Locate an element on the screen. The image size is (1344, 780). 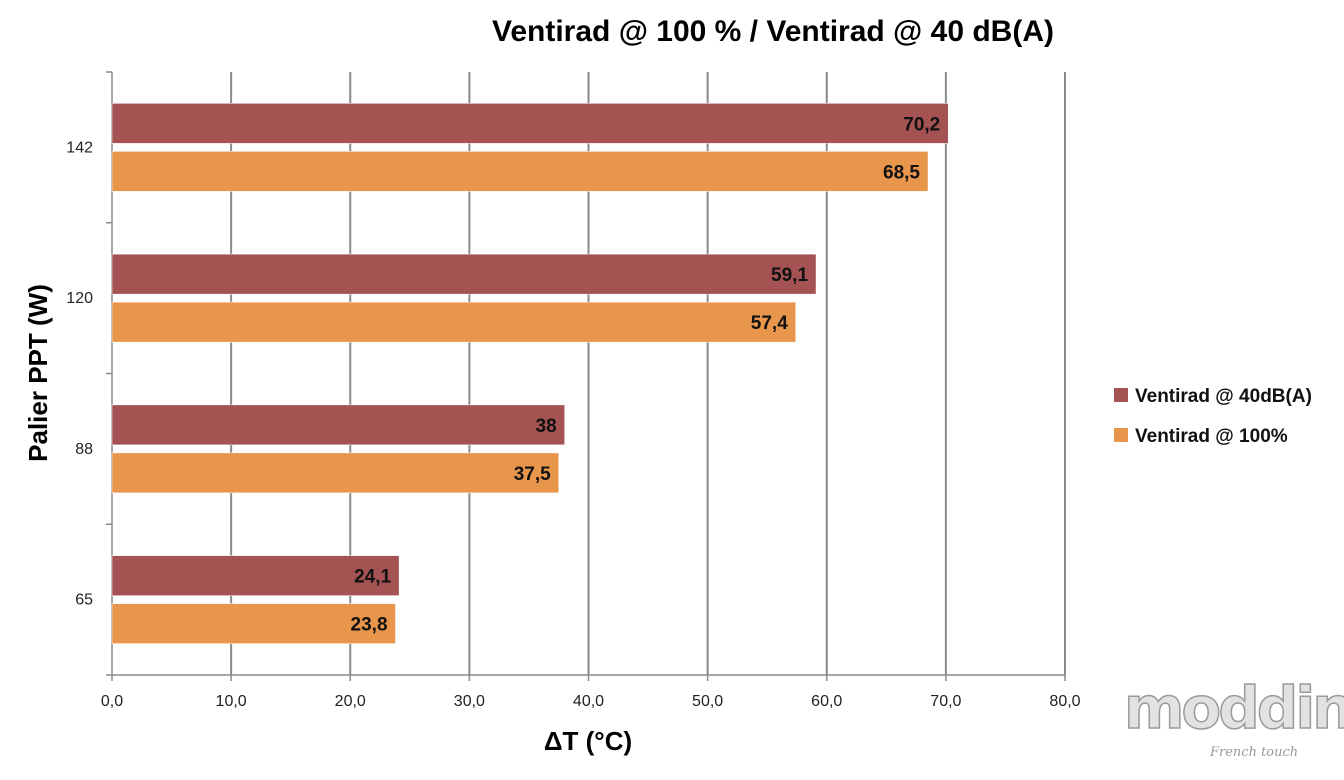
x-tick-label: 60,0 is located at coordinates (826, 701).